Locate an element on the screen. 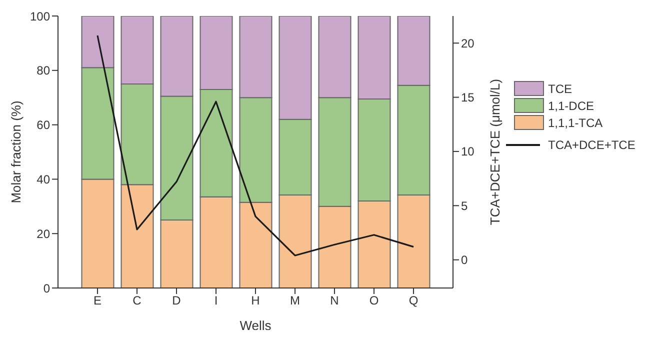 The image size is (648, 340). x-tick-label: O is located at coordinates (374, 301).